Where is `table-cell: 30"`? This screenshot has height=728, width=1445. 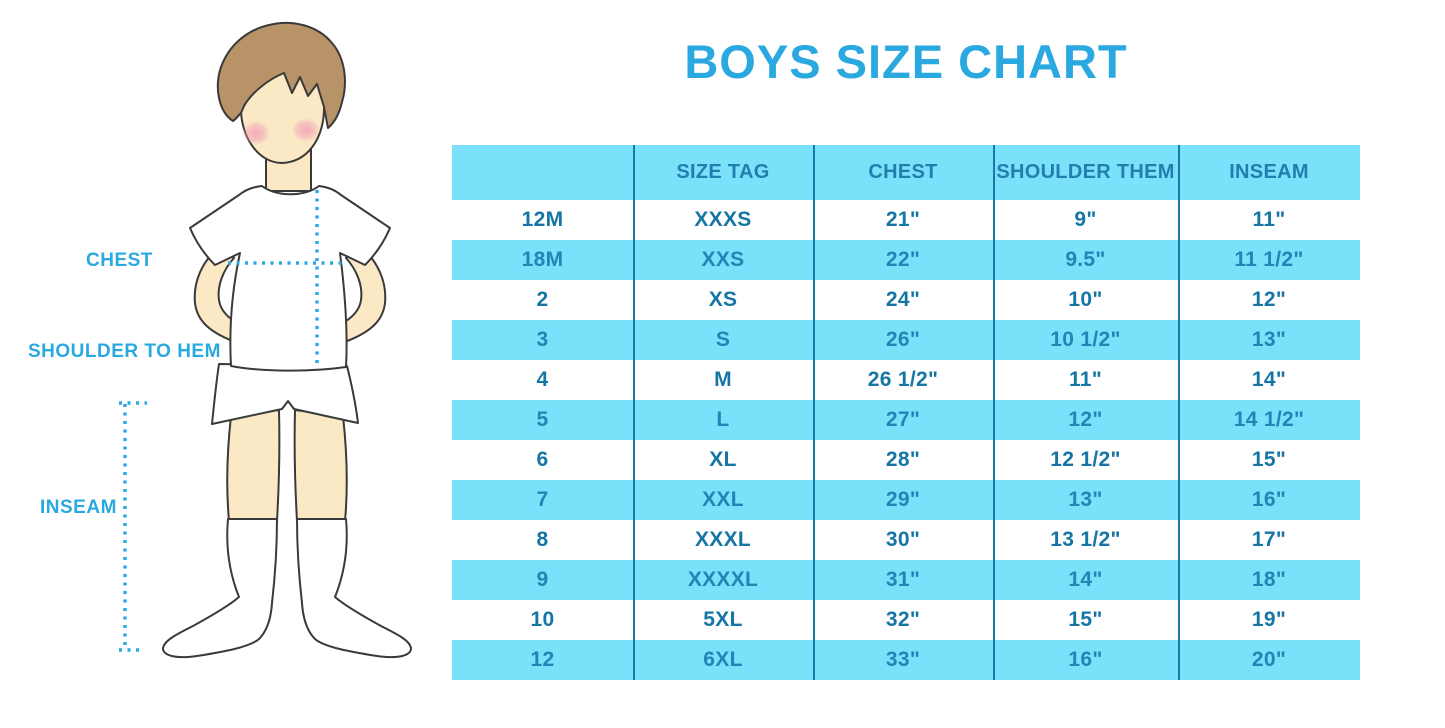
table-cell: 30" is located at coordinates (903, 539).